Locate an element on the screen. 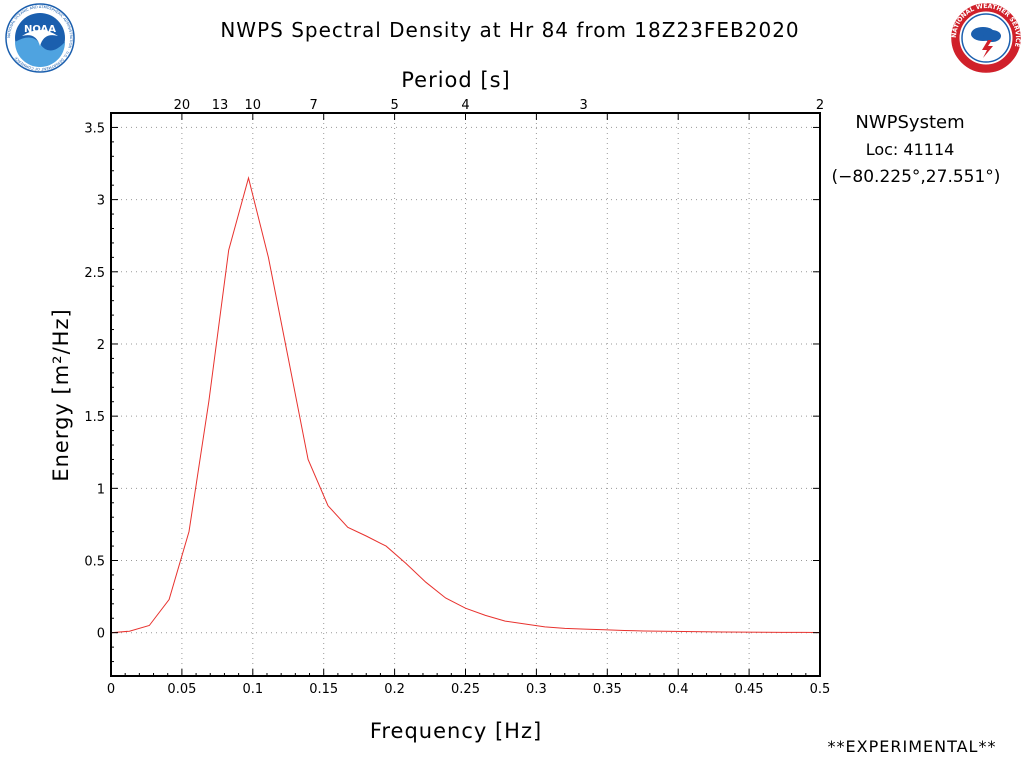  period-axis: 20 13 10 7 5 4 3 2 is located at coordinates (499, 105).